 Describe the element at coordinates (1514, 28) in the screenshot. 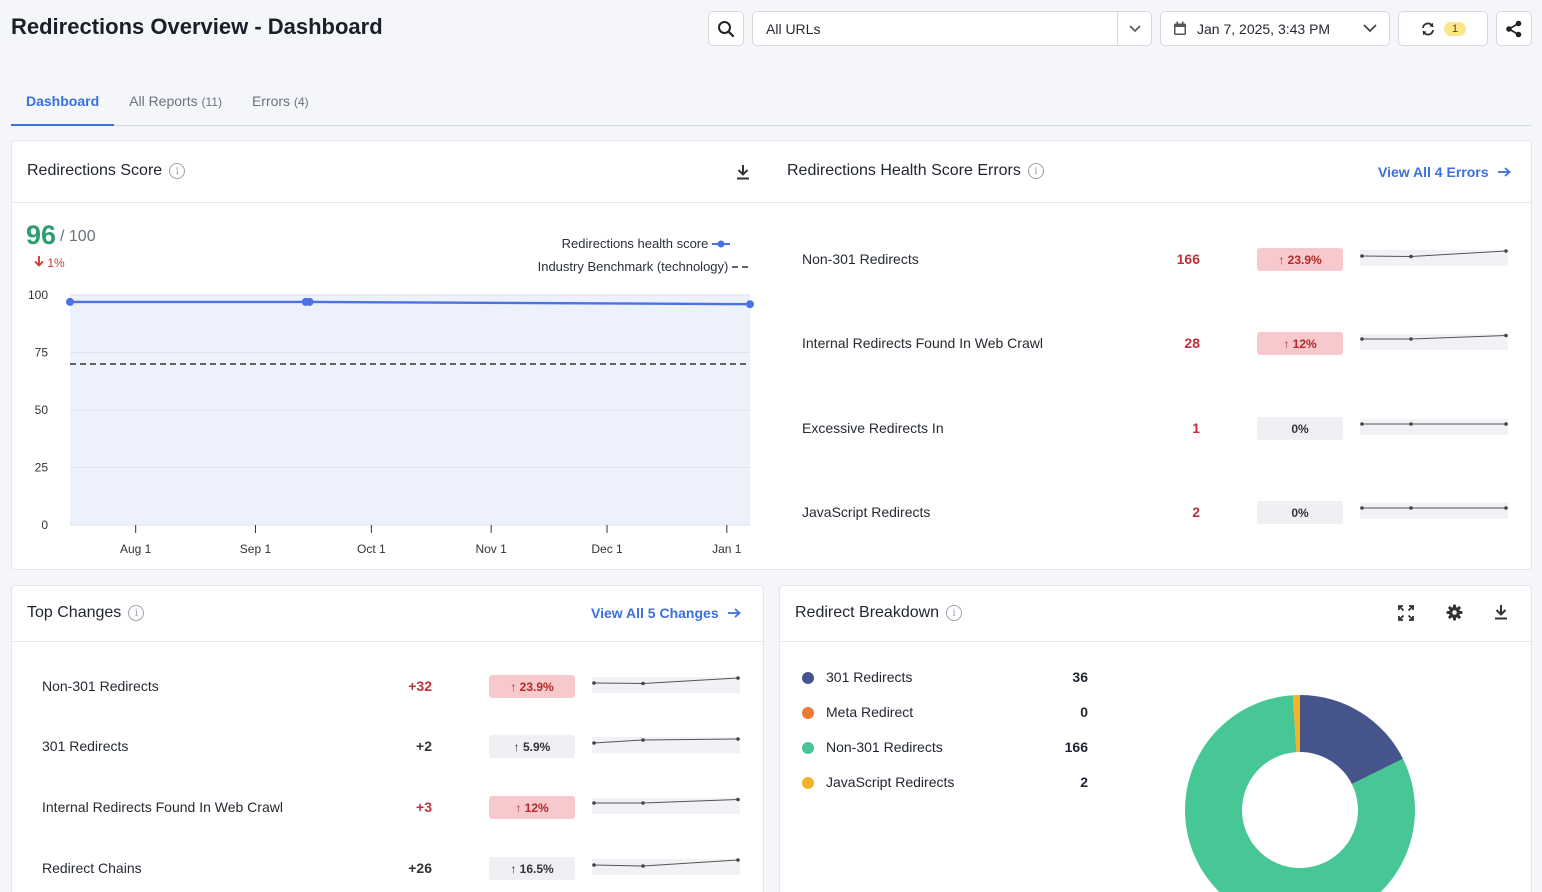

I see `share-button` at that location.